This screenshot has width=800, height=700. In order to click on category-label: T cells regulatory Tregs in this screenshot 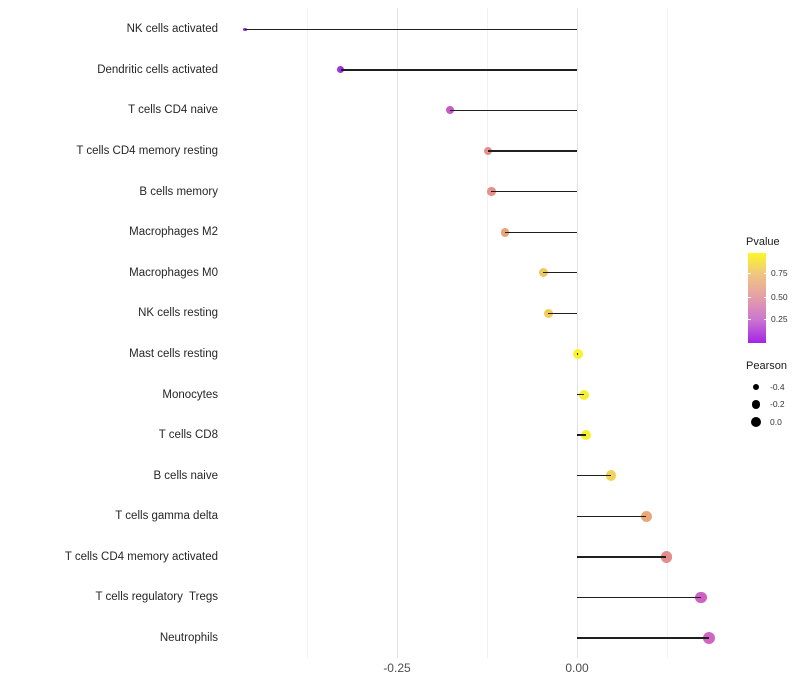, I will do `click(156, 597)`.